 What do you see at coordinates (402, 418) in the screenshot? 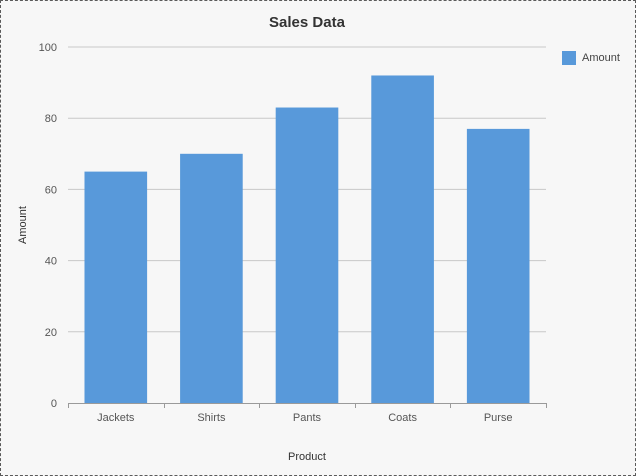
I see `x-tick-label: Coats` at bounding box center [402, 418].